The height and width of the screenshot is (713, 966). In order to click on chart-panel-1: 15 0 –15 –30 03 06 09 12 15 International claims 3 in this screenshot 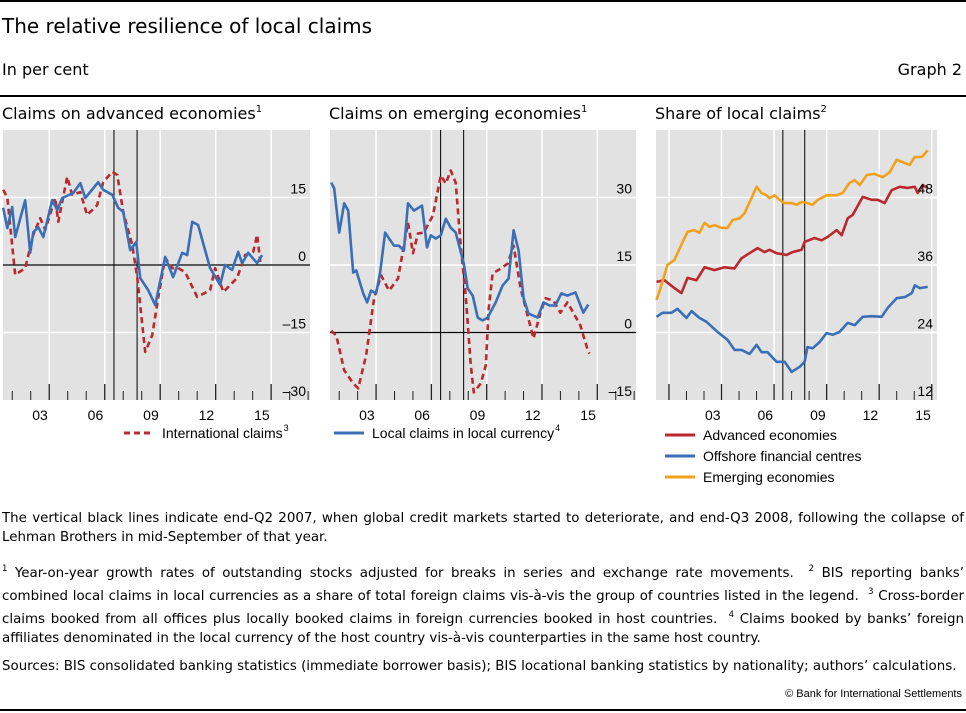, I will do `click(155, 285)`.